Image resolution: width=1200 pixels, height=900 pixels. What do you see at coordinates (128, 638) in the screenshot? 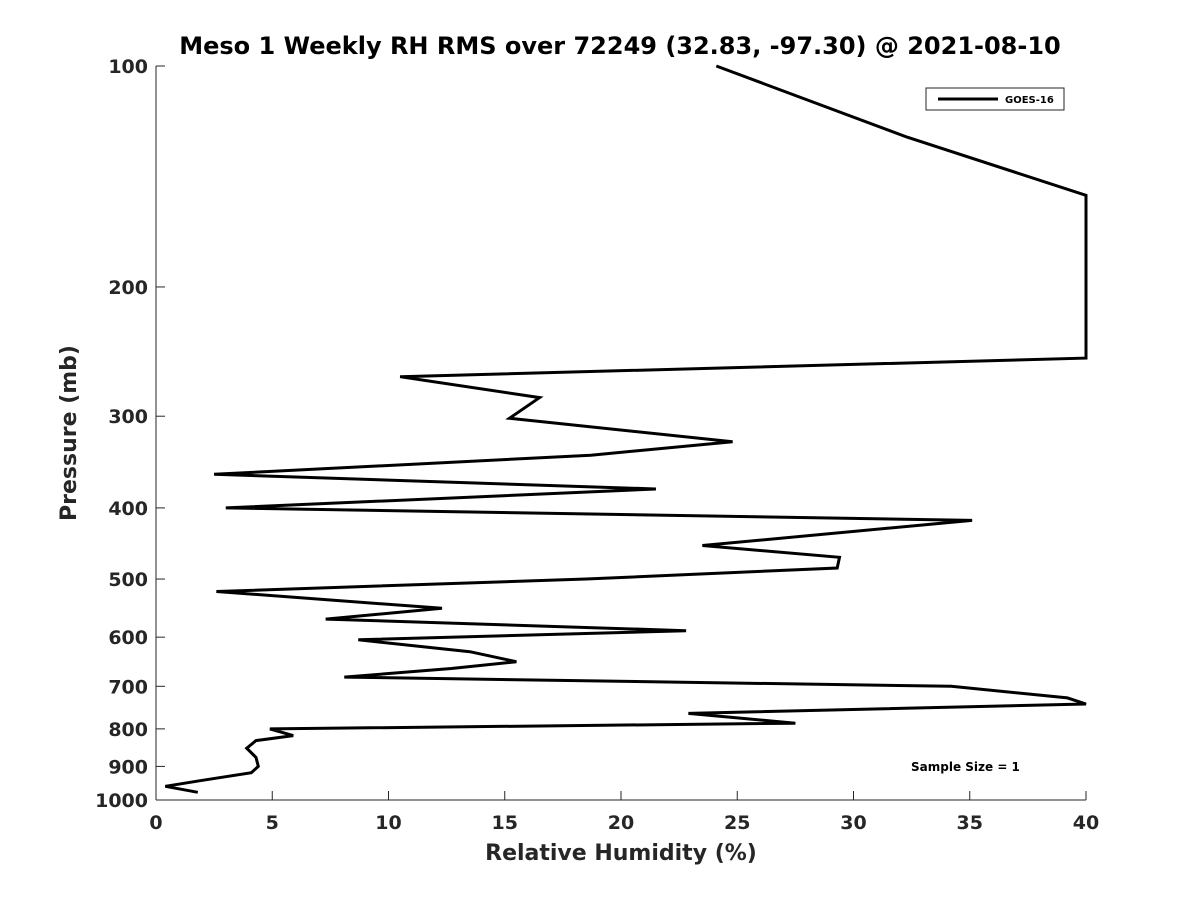
I see `y-tick-label: 600` at bounding box center [128, 638].